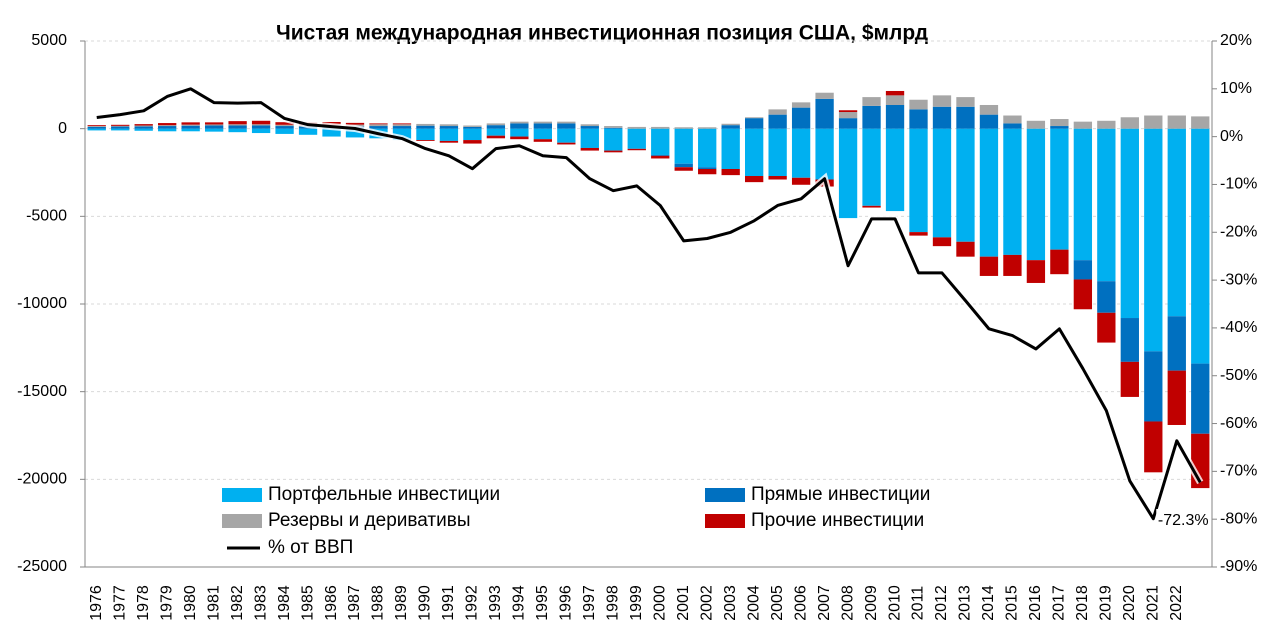 This screenshot has height=637, width=1280. I want to click on x-tick-label: 1989, so click(401, 603).